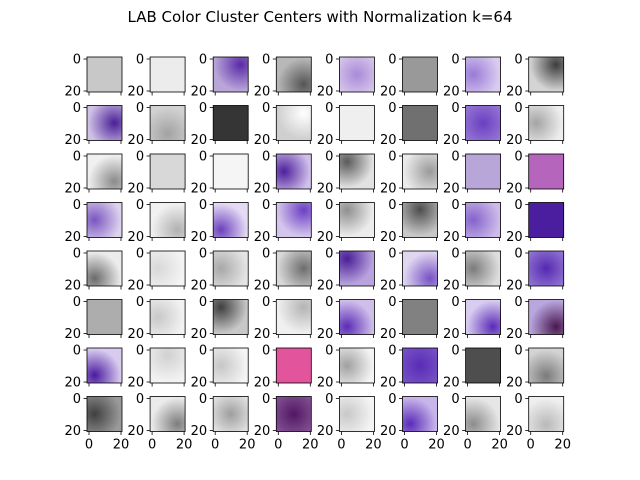  I want to click on subplot-cluster-33: 0 20, so click(93, 270).